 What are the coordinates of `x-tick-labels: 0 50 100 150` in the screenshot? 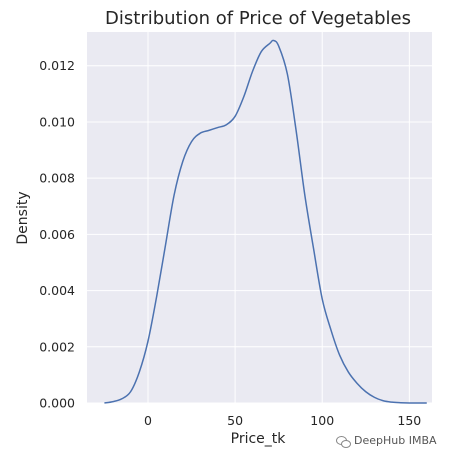 It's located at (282, 420).